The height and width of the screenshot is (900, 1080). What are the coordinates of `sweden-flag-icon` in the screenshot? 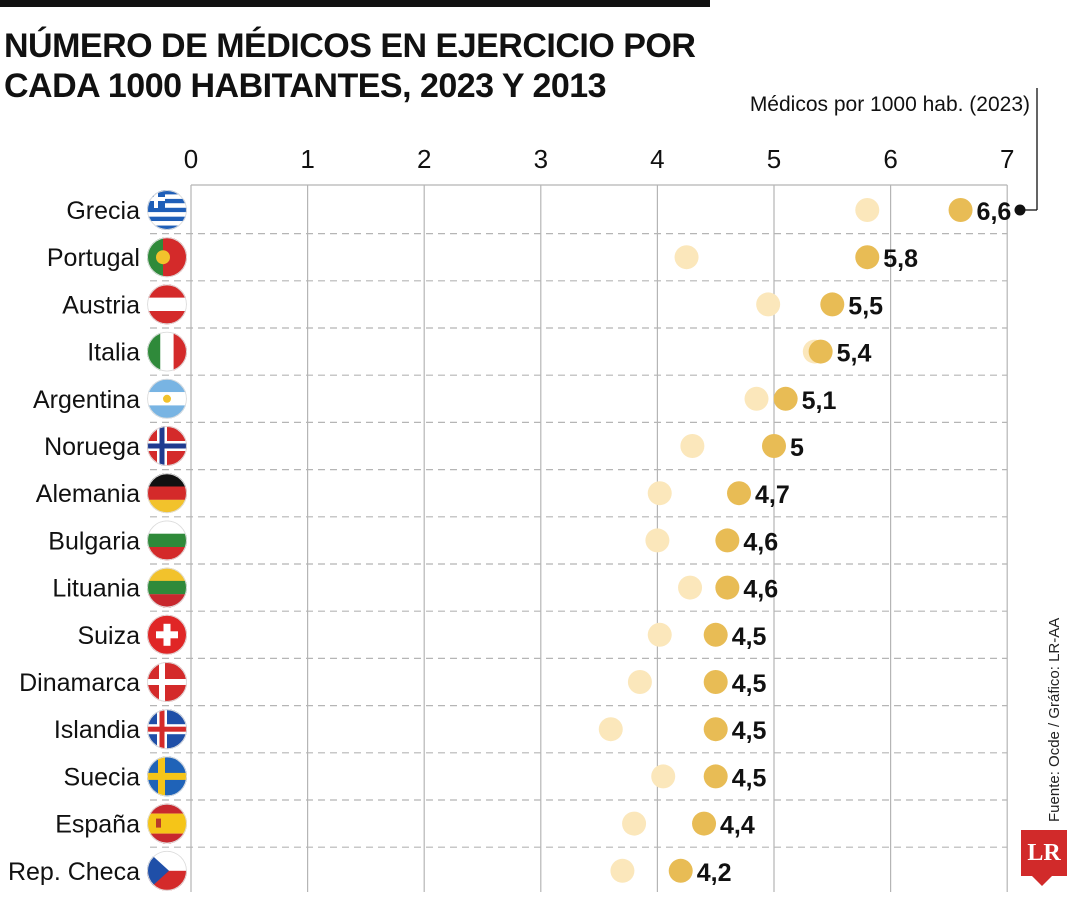 It's located at (167, 776).